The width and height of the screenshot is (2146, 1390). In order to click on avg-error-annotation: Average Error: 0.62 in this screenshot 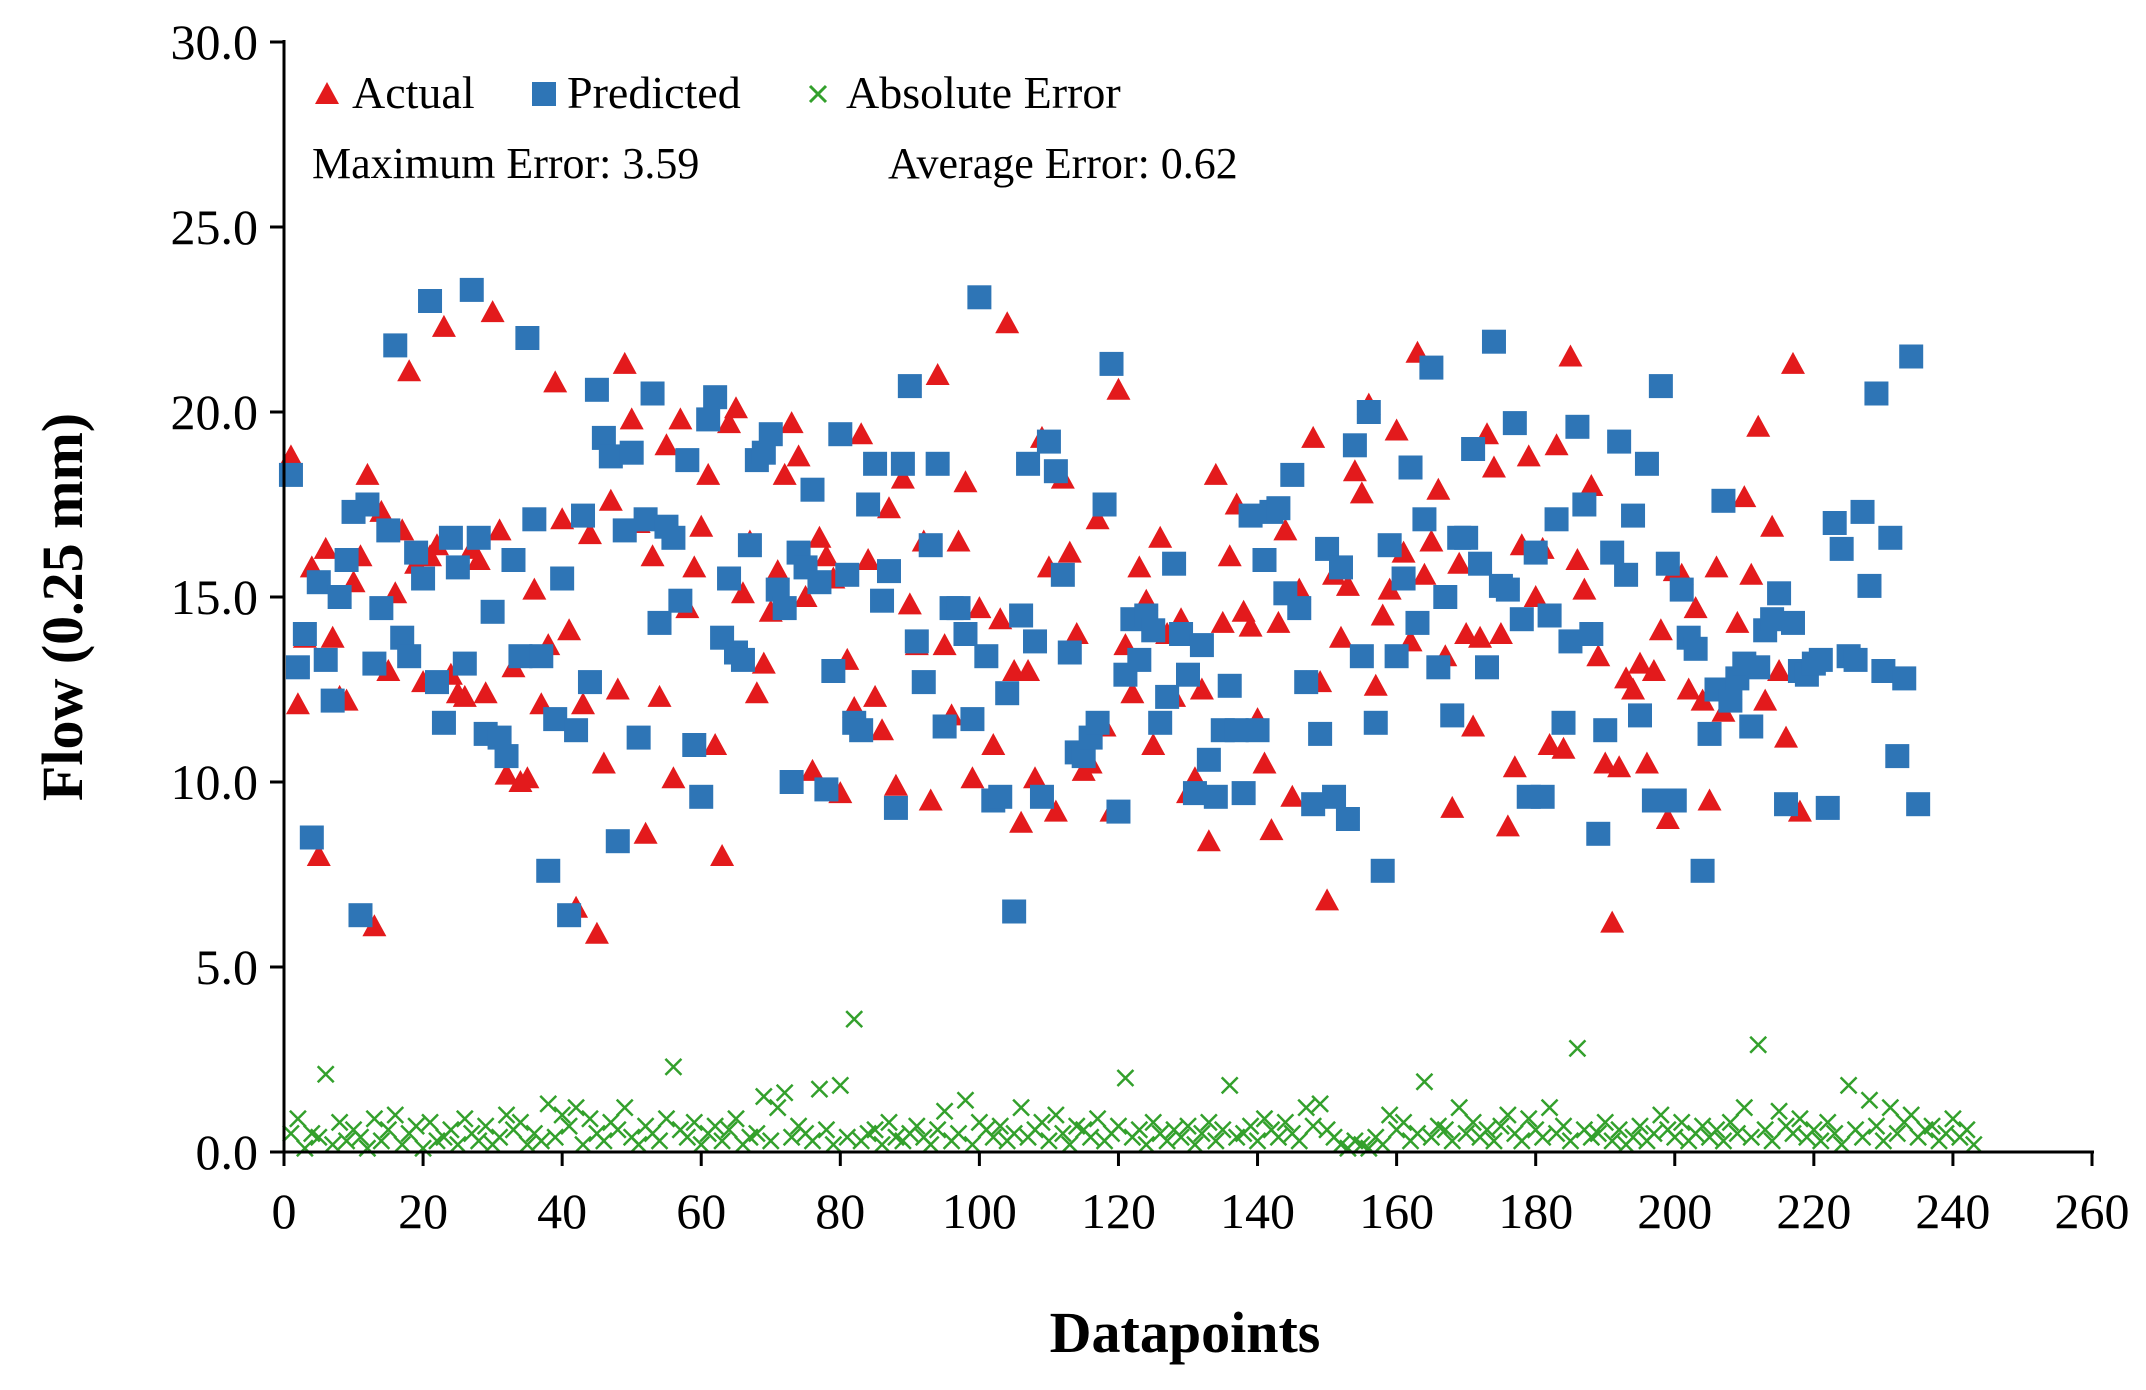, I will do `click(1063, 163)`.